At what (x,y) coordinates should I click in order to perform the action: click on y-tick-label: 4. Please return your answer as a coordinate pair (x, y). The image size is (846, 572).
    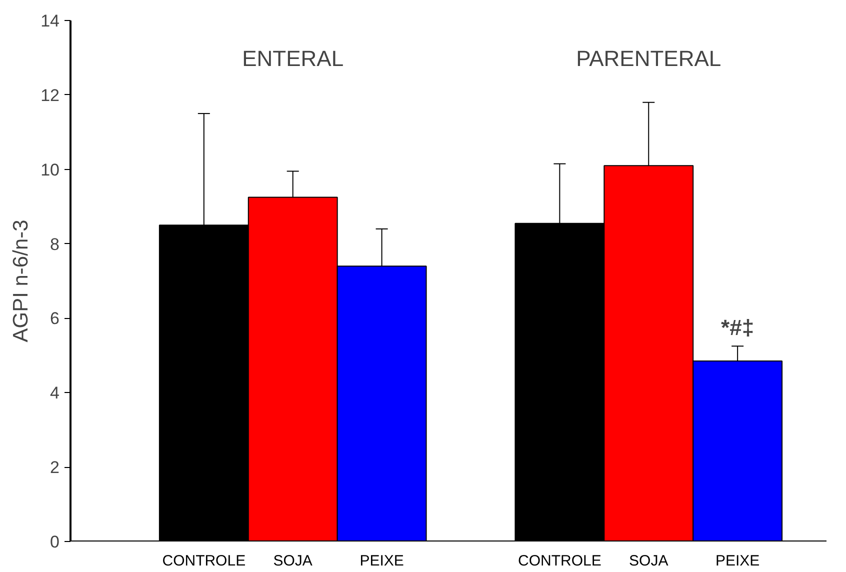
    Looking at the image, I should click on (55, 393).